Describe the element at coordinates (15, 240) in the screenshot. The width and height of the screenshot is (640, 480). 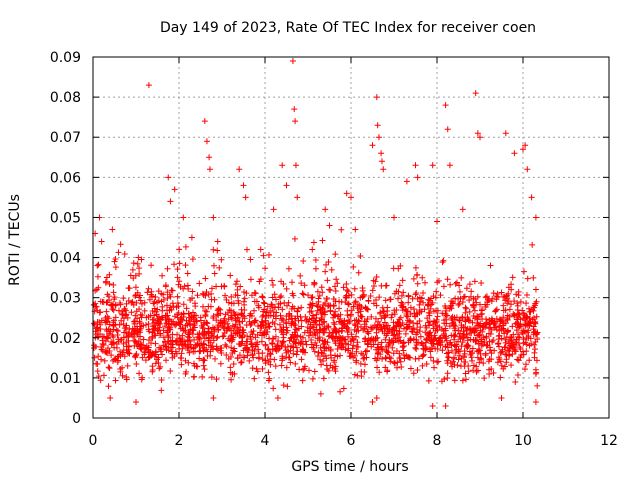
I see `y-axis-label: ROTI / TECUs` at that location.